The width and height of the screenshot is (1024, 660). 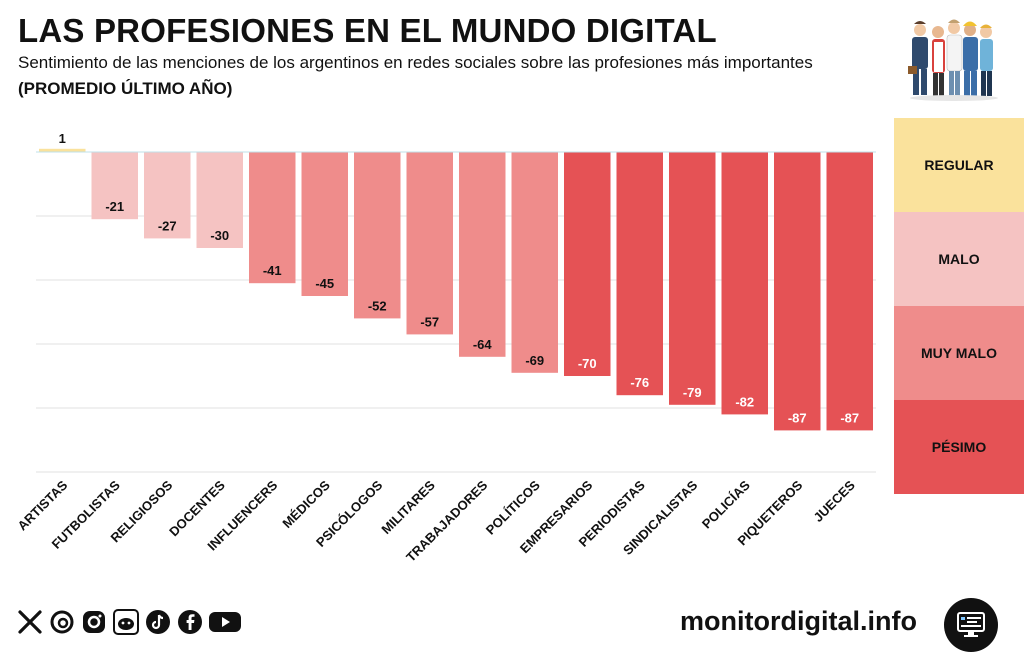 What do you see at coordinates (377, 305) in the screenshot?
I see `data-label: -52` at bounding box center [377, 305].